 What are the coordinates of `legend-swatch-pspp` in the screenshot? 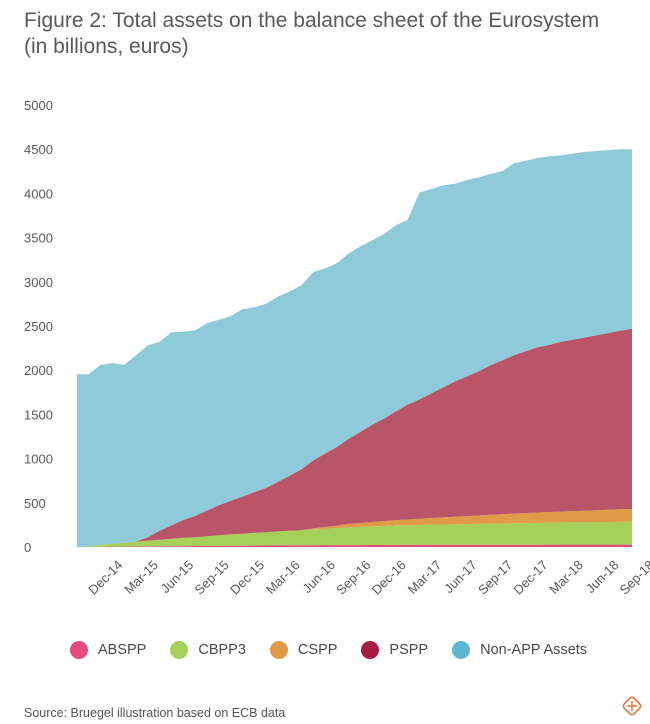 It's located at (370, 650).